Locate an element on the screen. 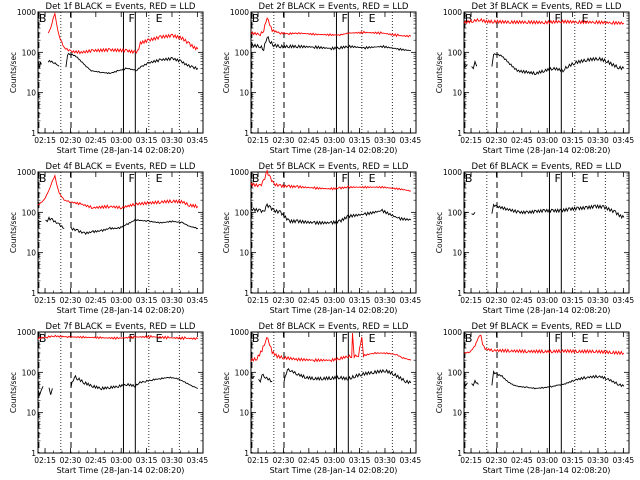  panel-title: Det 3f BLACK = Events, RED = LLD is located at coordinates (547, 7).